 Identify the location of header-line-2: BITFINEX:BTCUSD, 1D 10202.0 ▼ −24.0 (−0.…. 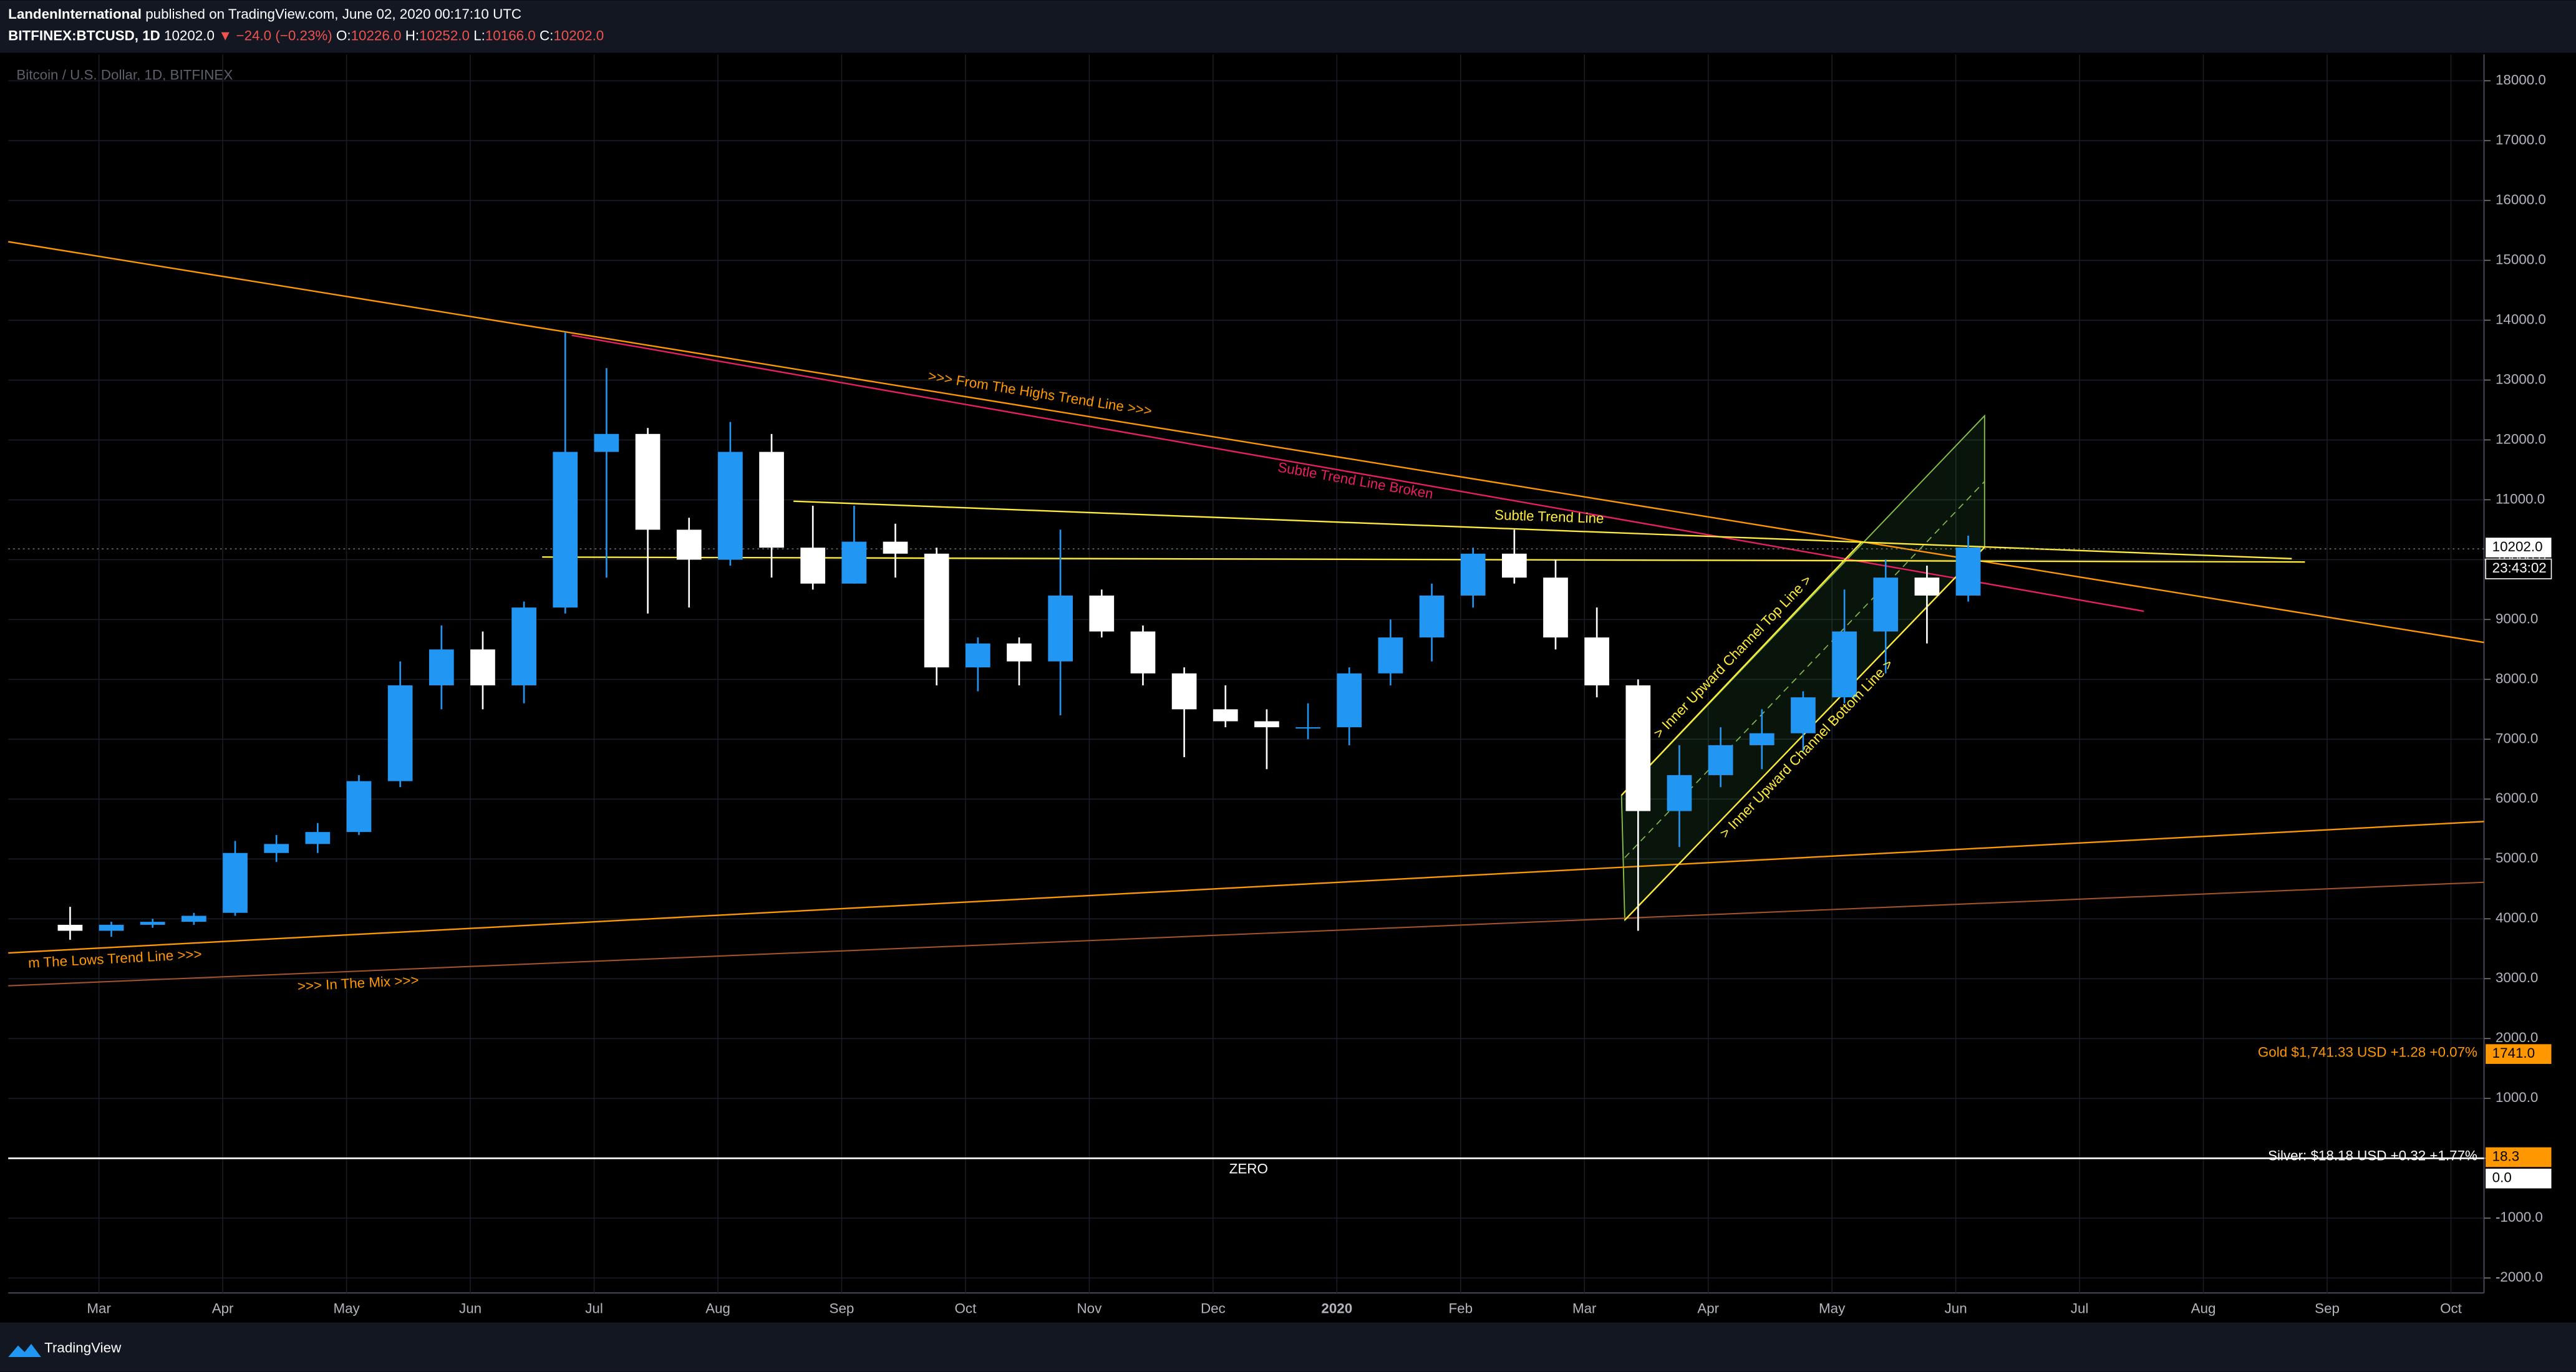
(306, 35).